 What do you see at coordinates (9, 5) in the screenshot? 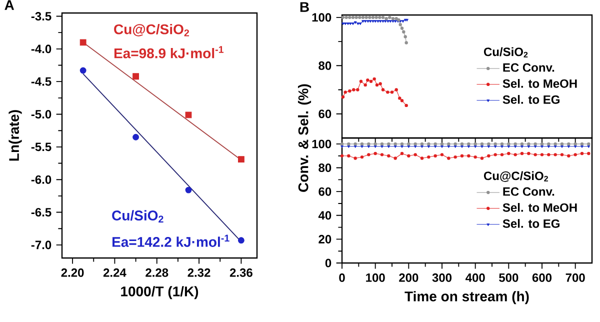
I see `chart-title: A` at bounding box center [9, 5].